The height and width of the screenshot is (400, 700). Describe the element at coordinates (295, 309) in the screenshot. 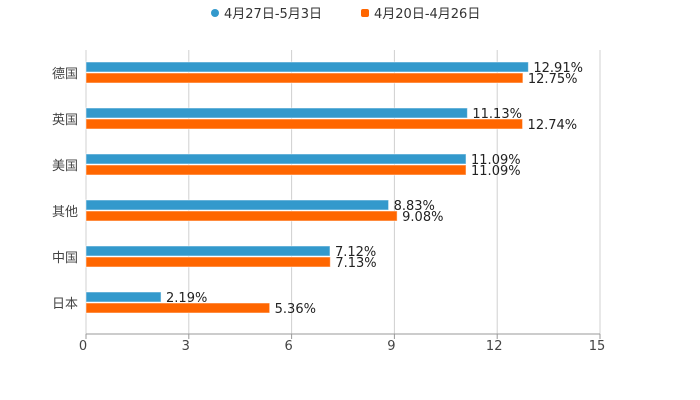

I see `data-label: 5.36%` at that location.